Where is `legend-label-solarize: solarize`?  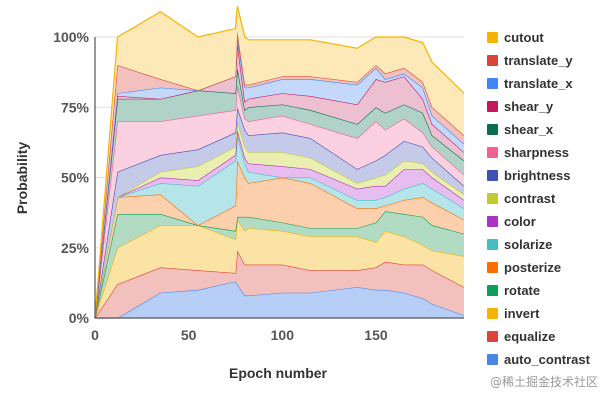 legend-label-solarize: solarize is located at coordinates (528, 244).